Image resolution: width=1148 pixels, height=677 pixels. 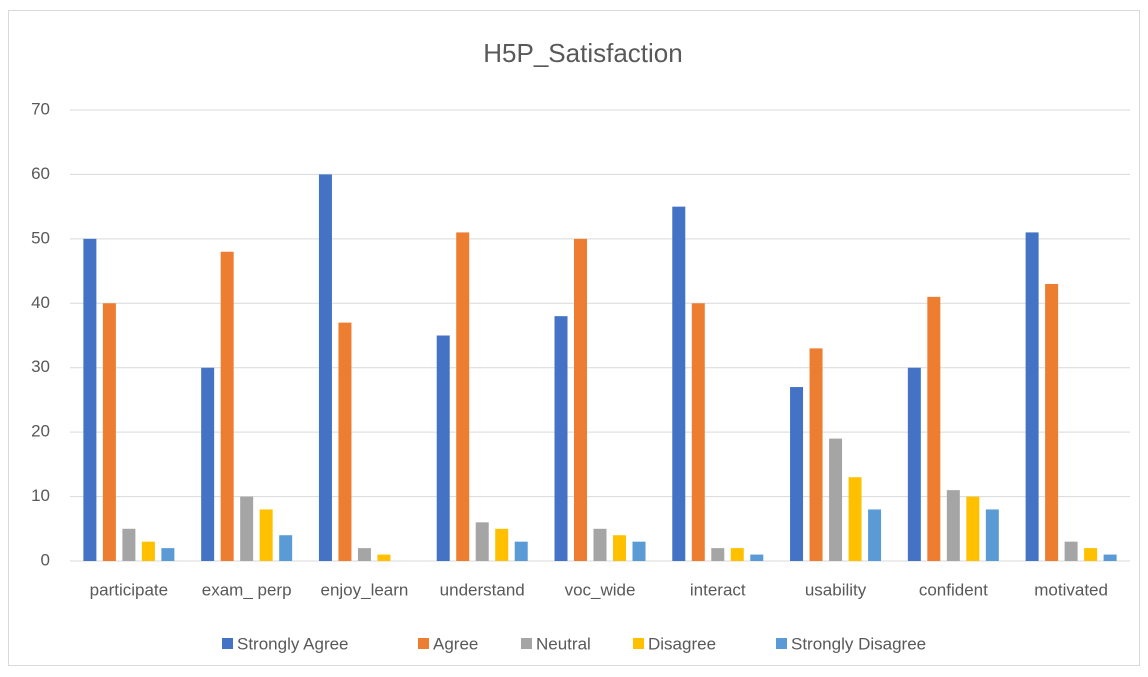 I want to click on y-tick-label: 0, so click(x=45, y=559).